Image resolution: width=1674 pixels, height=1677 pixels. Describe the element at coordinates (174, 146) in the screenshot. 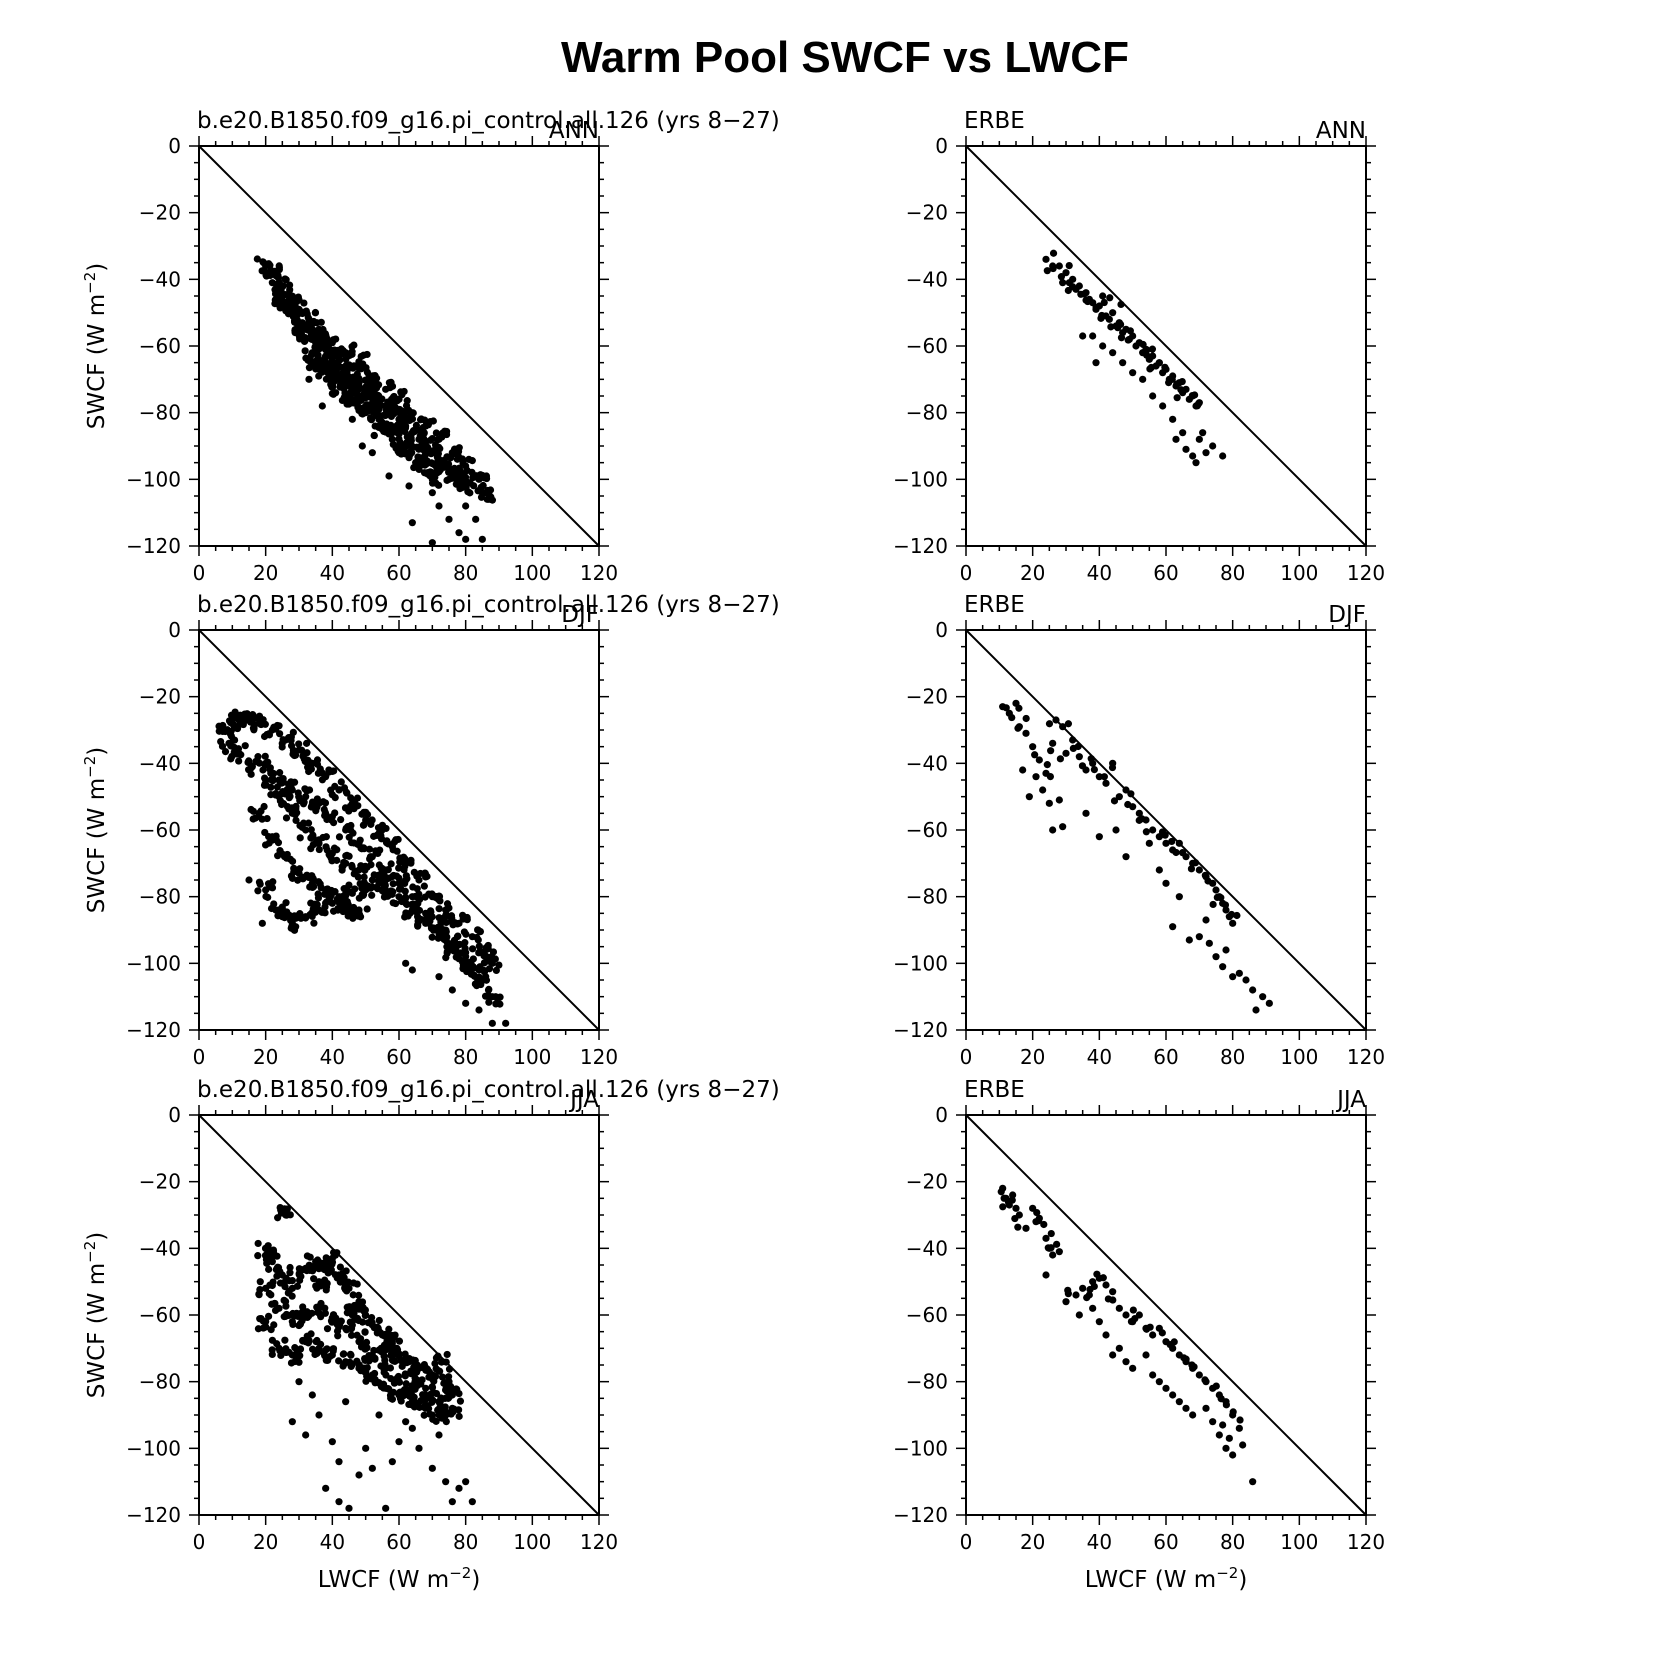

I see `y-tick-label: 0` at that location.